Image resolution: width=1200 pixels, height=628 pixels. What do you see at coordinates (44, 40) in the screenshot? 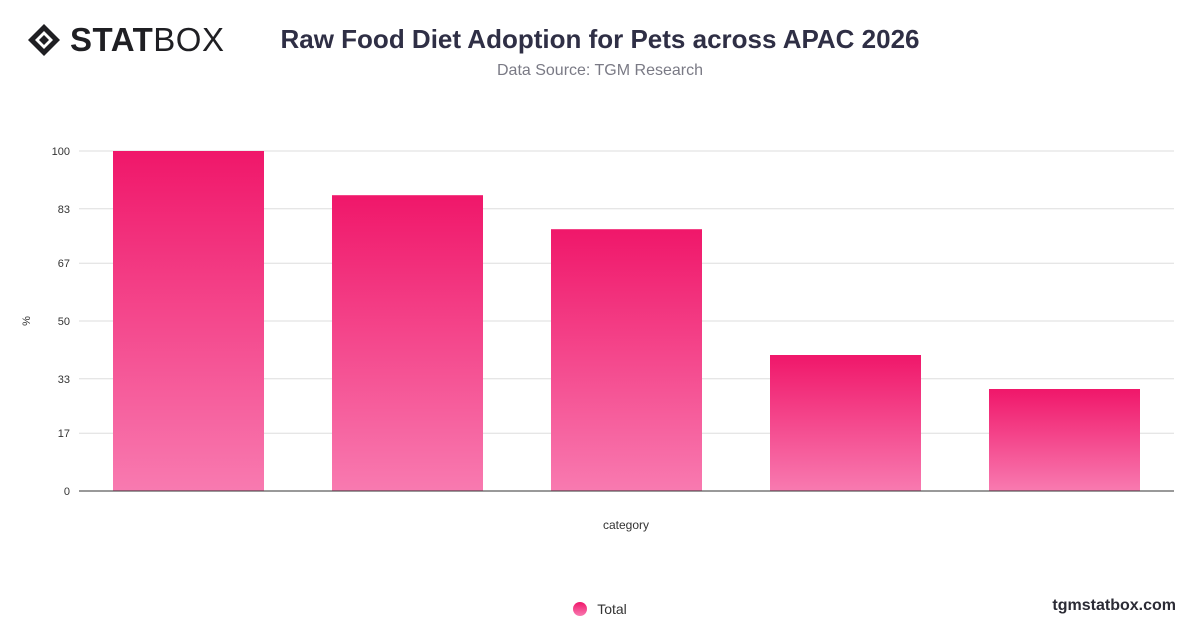
I see `statbox-logo-icon` at bounding box center [44, 40].